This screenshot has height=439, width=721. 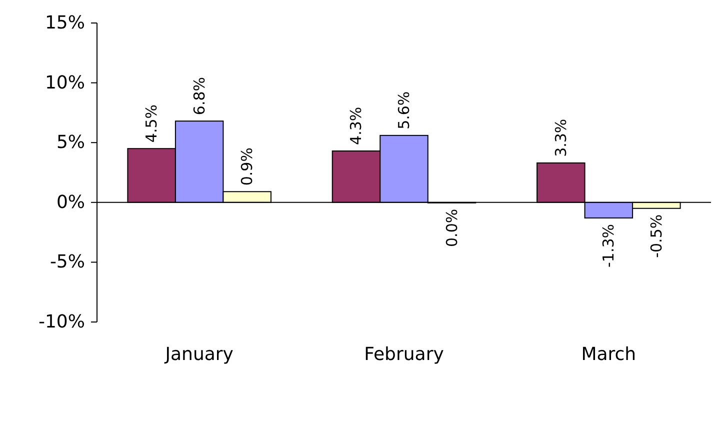 I want to click on data-label: 5.6%, so click(x=404, y=110).